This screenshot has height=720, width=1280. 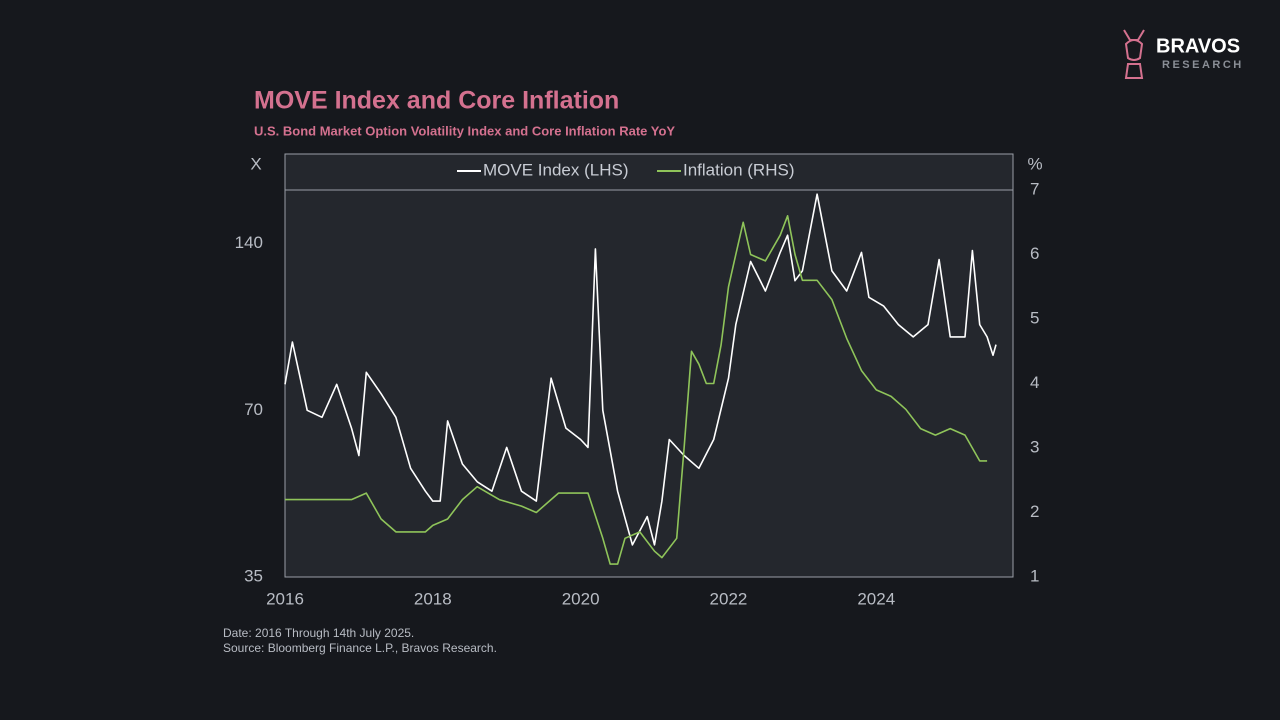 What do you see at coordinates (1034, 163) in the screenshot?
I see `y2-axis-label: %` at bounding box center [1034, 163].